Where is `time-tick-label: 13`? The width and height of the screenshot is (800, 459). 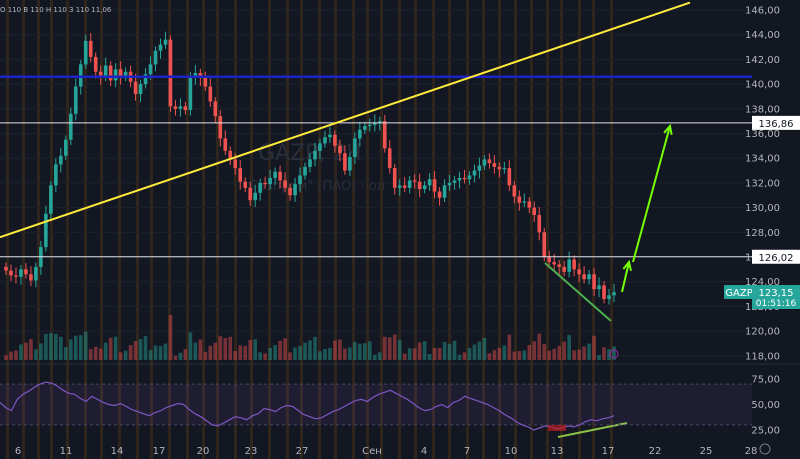 time-tick-label: 13 is located at coordinates (557, 451).